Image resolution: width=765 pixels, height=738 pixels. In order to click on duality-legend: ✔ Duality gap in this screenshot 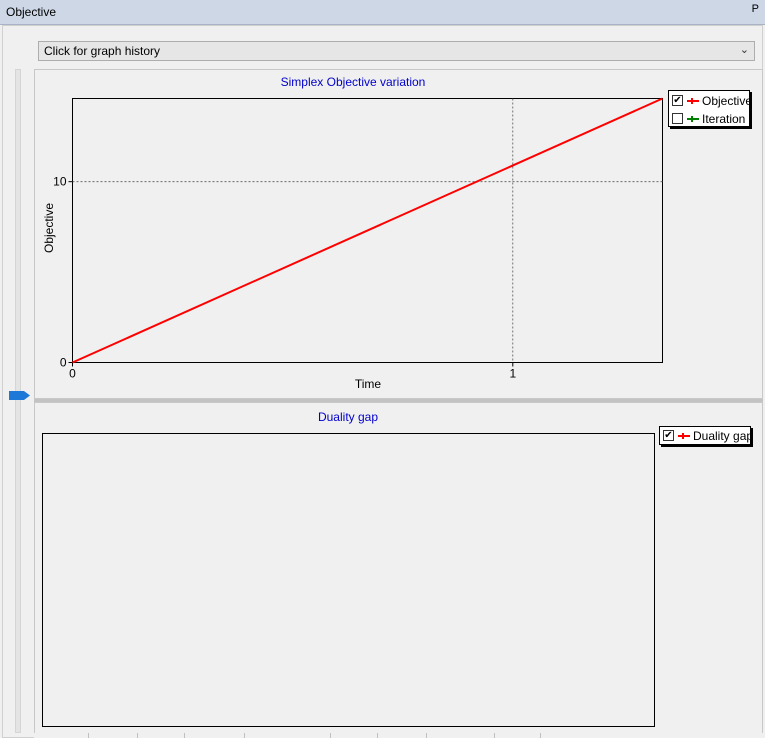, I will do `click(706, 435)`.